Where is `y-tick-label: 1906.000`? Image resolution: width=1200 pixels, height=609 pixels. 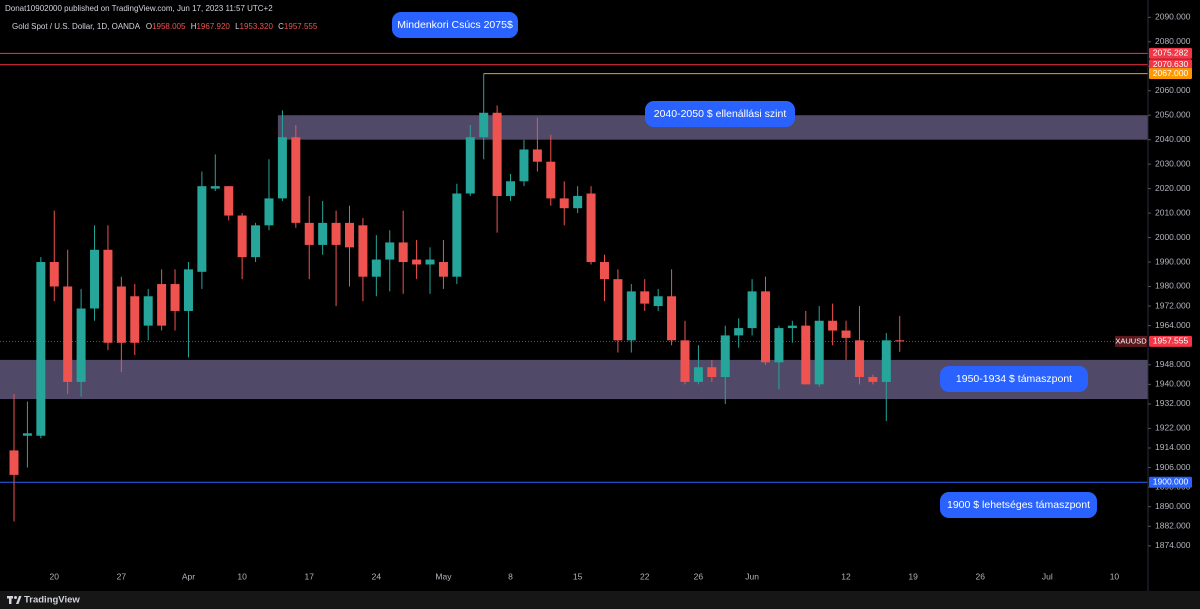
y-tick-label: 1906.000 is located at coordinates (1173, 467).